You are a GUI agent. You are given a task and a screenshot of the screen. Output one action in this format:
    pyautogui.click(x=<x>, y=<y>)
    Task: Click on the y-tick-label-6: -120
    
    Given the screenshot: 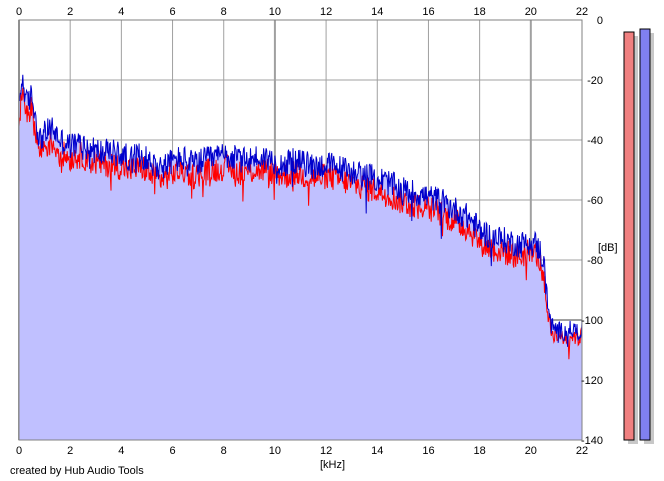 What is the action you would take?
    pyautogui.click(x=592, y=381)
    